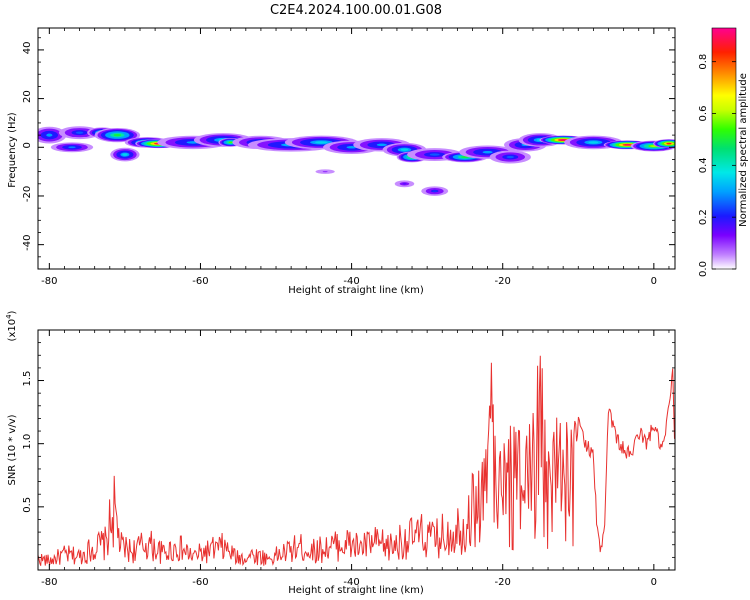 This screenshot has height=600, width=750. Describe the element at coordinates (356, 290) in the screenshot. I see `spectrogram-x-label: Height of straight line (km)` at that location.